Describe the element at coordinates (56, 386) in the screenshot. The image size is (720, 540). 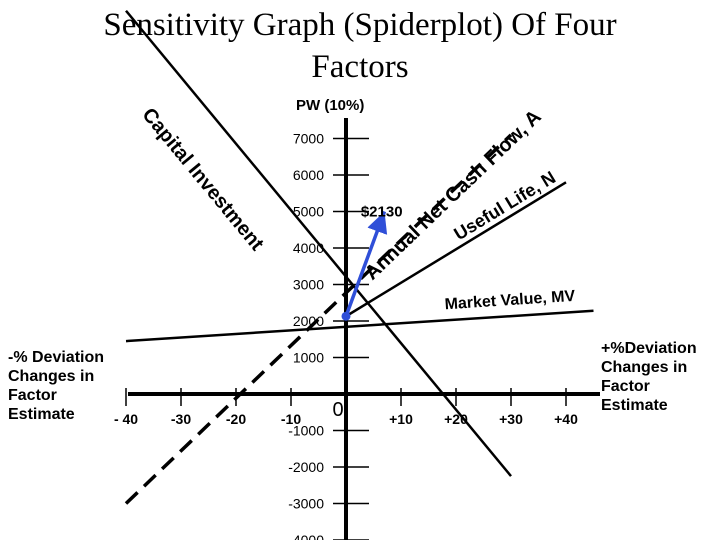
I see `left-axis-caption: -% Deviation Changes in Factor Estimate` at that location.